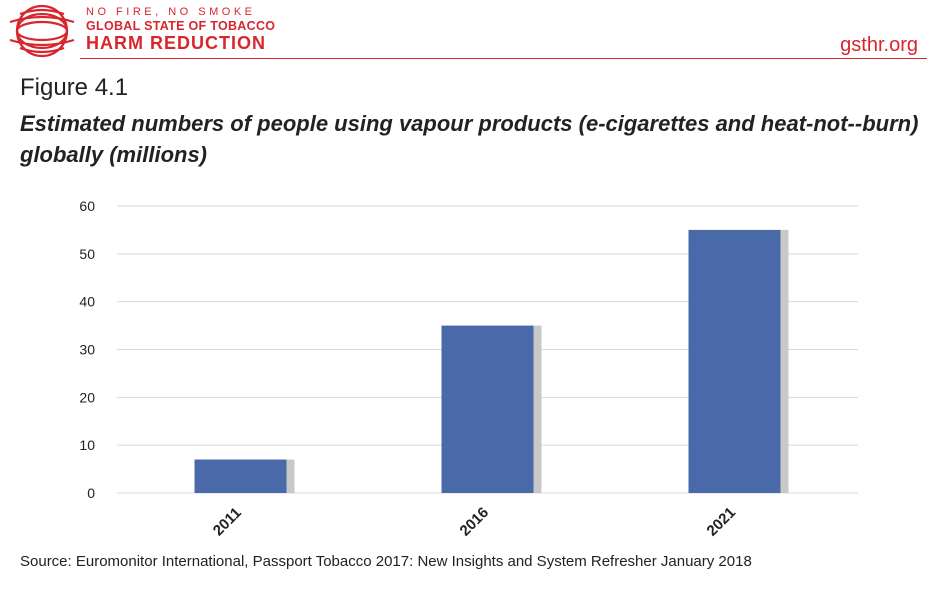 This screenshot has height=600, width=927. I want to click on y-tick-label: 40, so click(87, 302).